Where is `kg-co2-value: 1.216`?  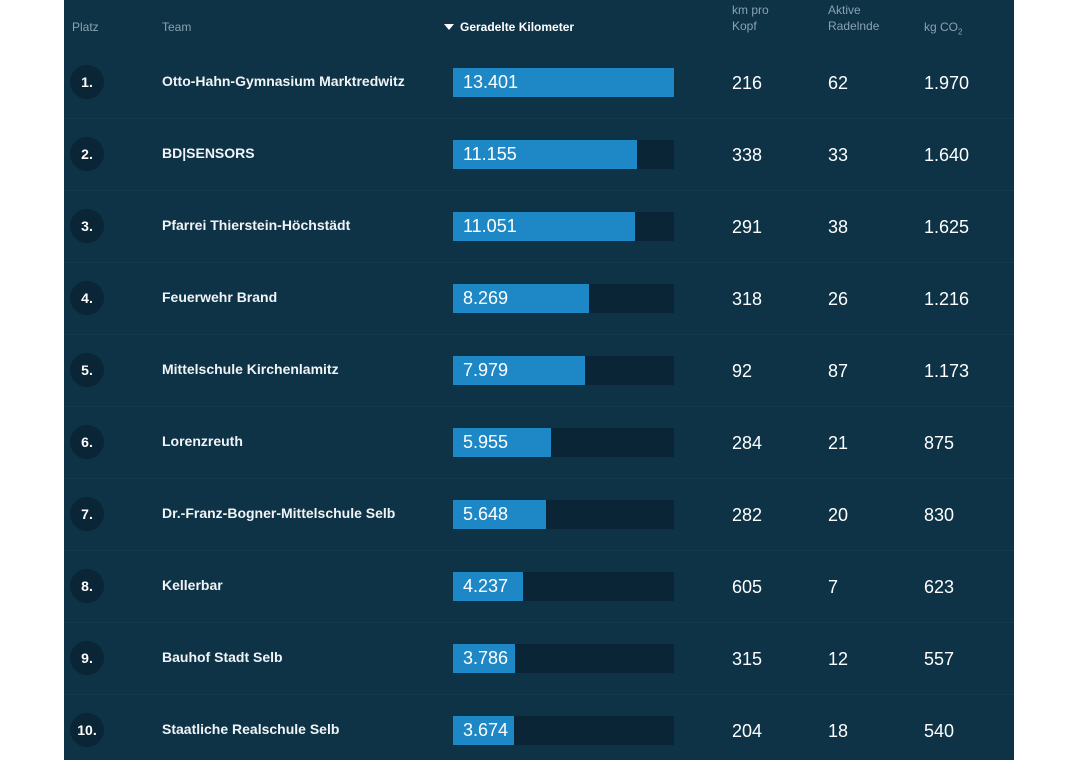 kg-co2-value: 1.216 is located at coordinates (947, 299).